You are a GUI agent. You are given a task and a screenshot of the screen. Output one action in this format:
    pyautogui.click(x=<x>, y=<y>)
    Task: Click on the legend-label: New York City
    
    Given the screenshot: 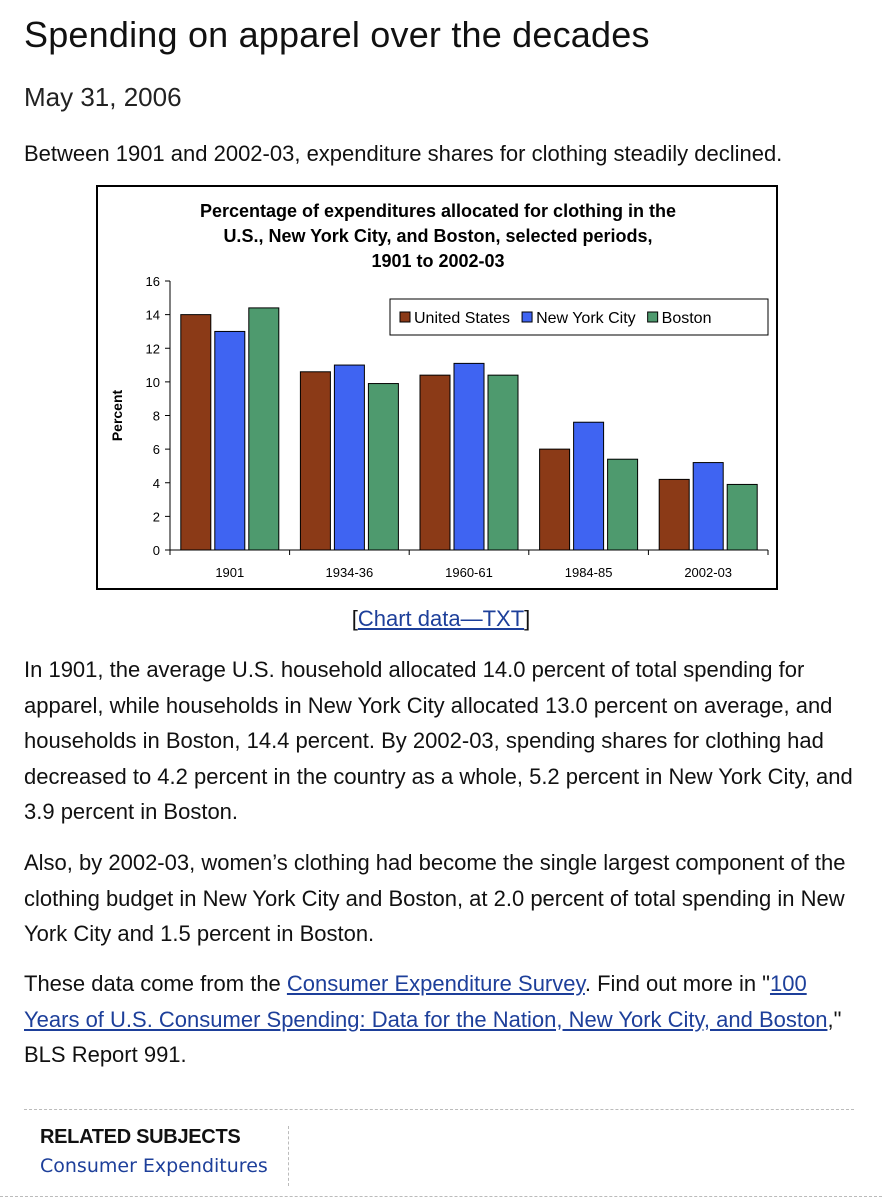 What is the action you would take?
    pyautogui.click(x=586, y=318)
    